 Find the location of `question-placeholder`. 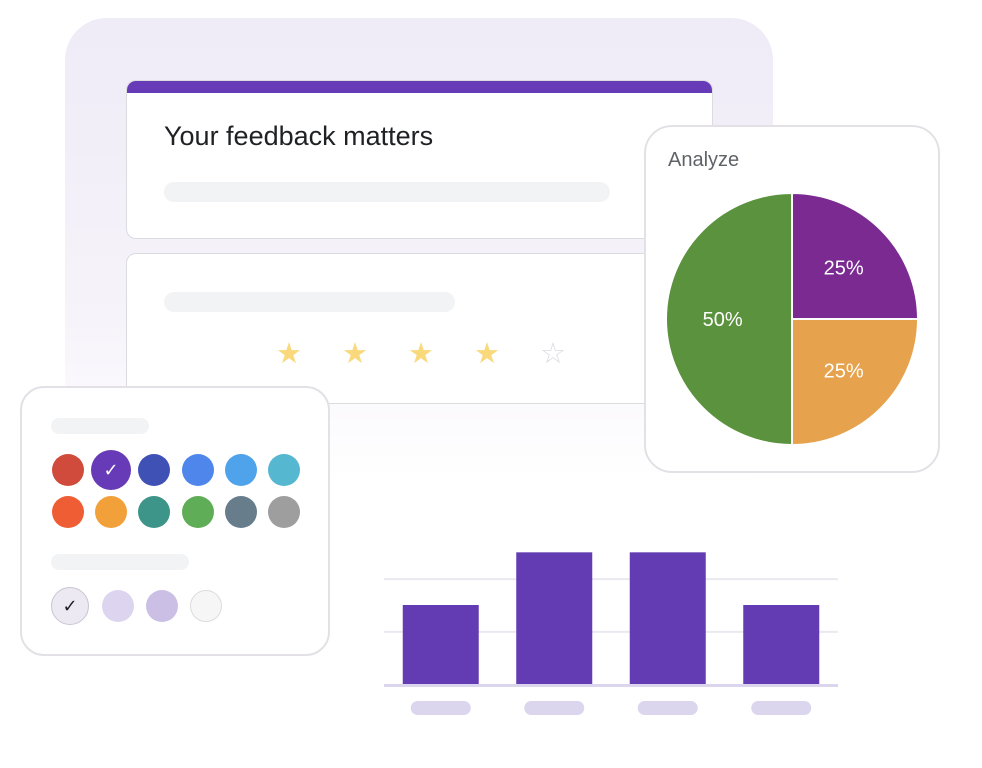

question-placeholder is located at coordinates (309, 302).